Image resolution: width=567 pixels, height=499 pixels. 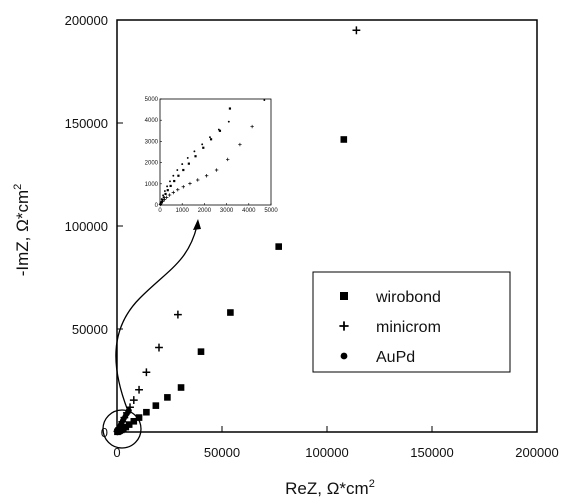 What do you see at coordinates (197, 224) in the screenshot?
I see `zoom-arrowhead` at bounding box center [197, 224].